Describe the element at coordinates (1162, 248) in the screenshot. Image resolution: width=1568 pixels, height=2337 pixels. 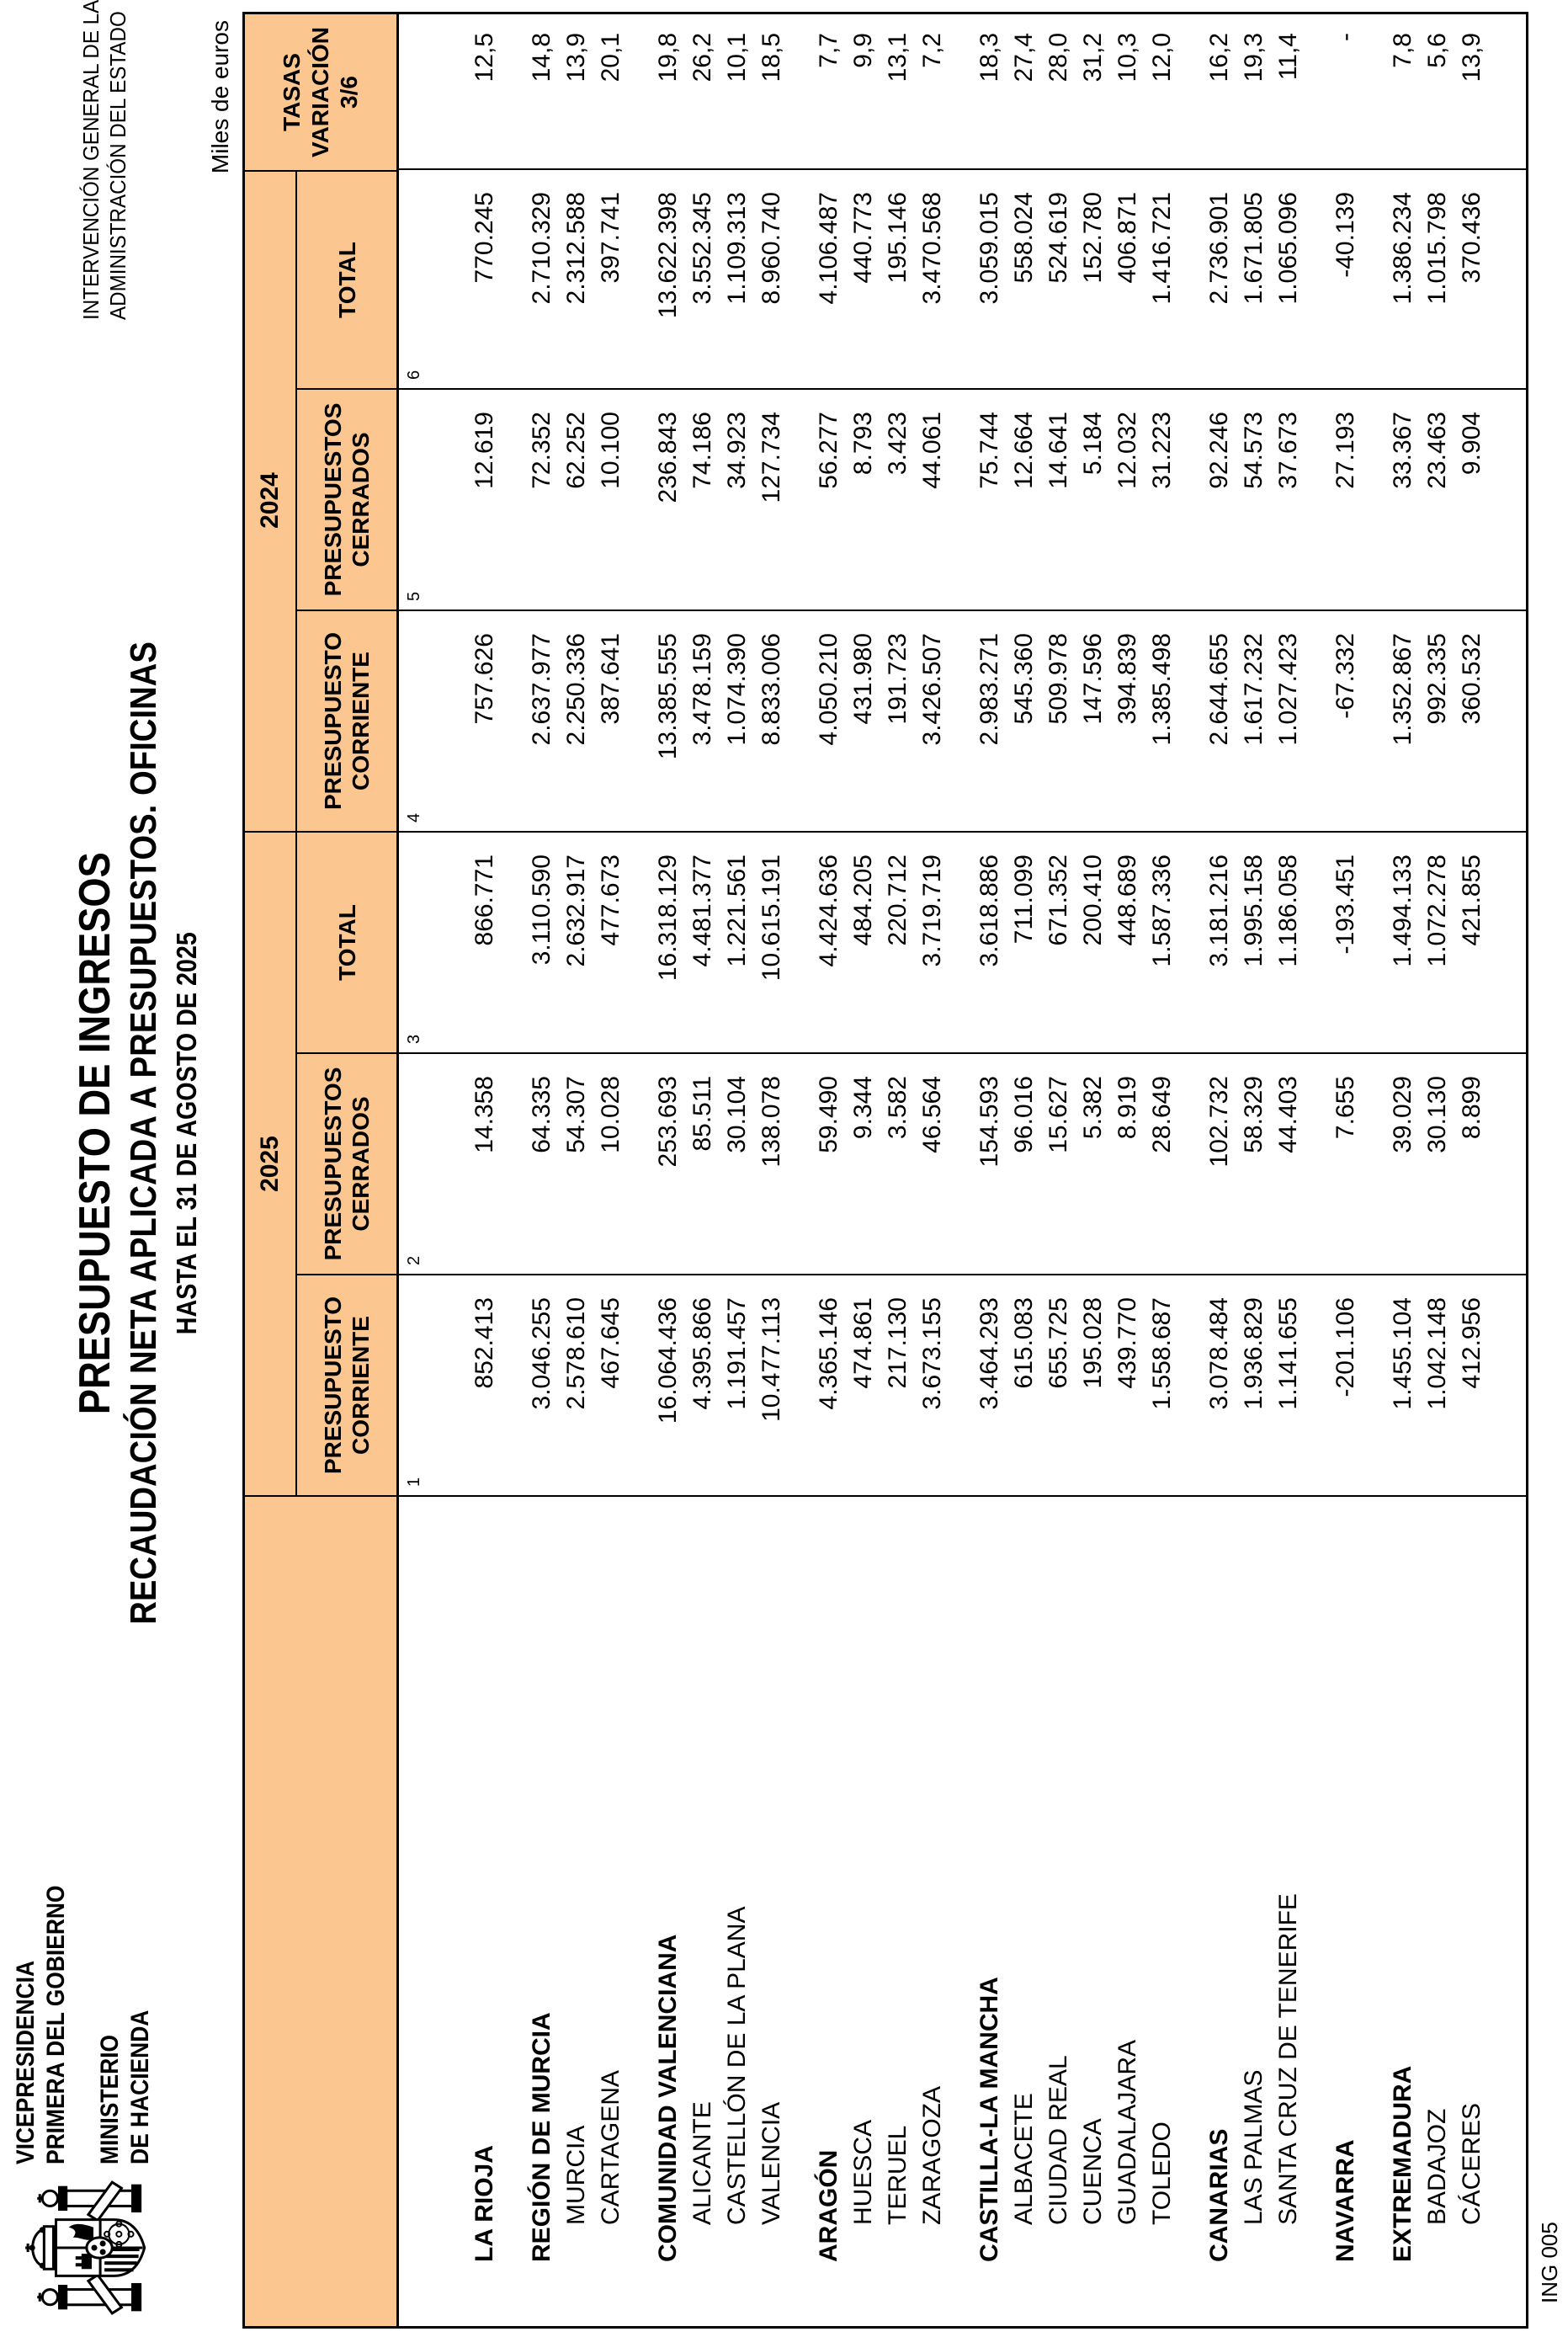
I see `value-cell: 1.416.721` at that location.